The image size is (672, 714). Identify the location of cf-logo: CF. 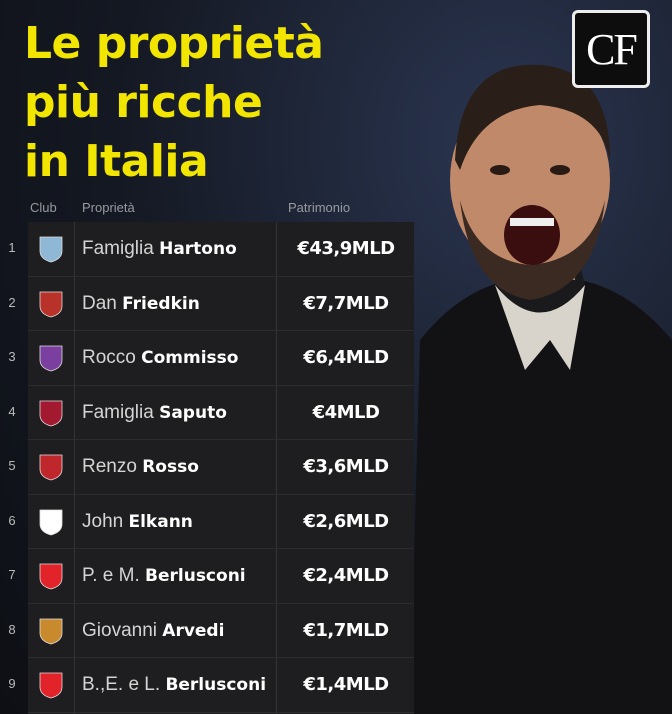
(611, 49).